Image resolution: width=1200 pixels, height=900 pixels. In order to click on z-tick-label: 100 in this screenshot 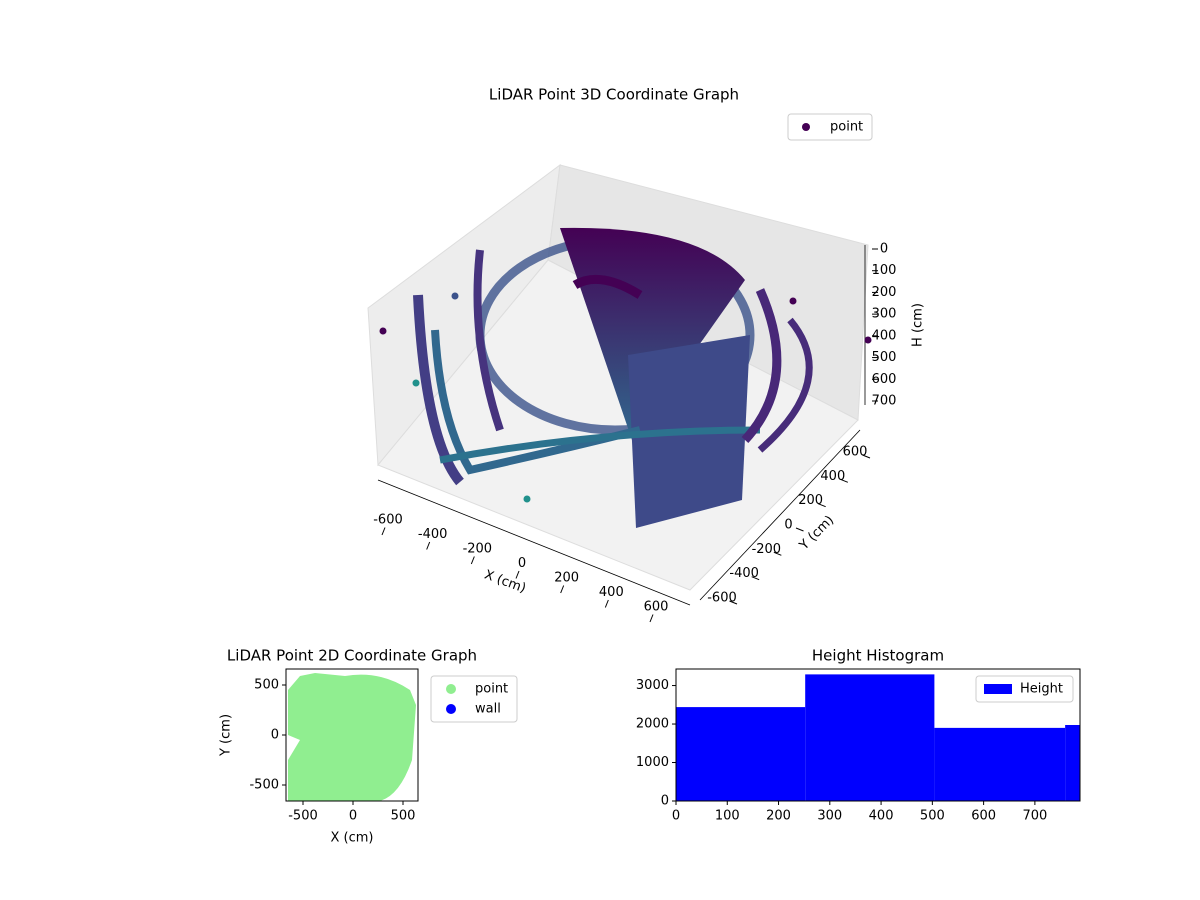, I will do `click(884, 270)`.